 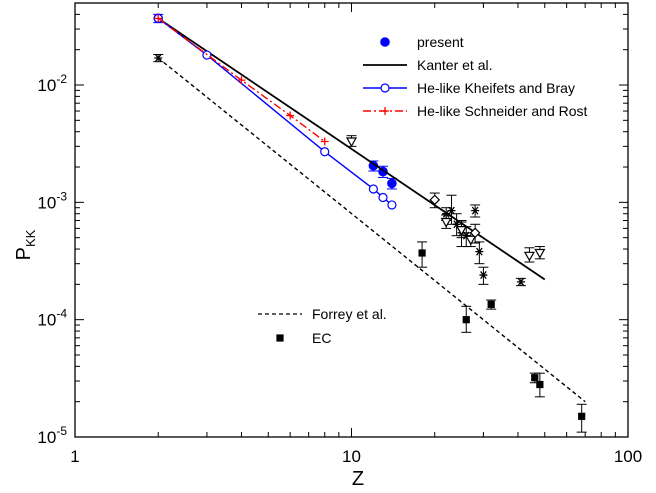 I want to click on y-axis-title-sub: KK, so click(x=30, y=238).